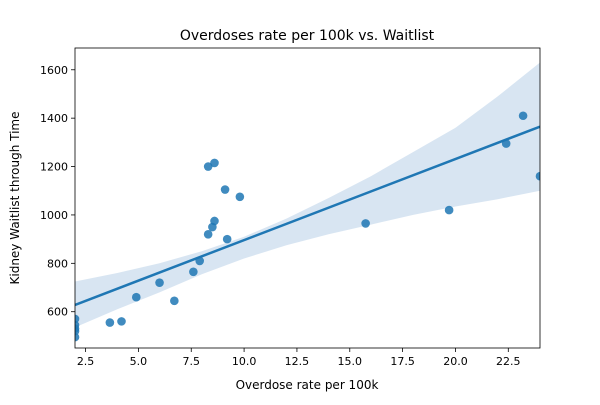  I want to click on y-tick-label: 600, so click(57, 312).